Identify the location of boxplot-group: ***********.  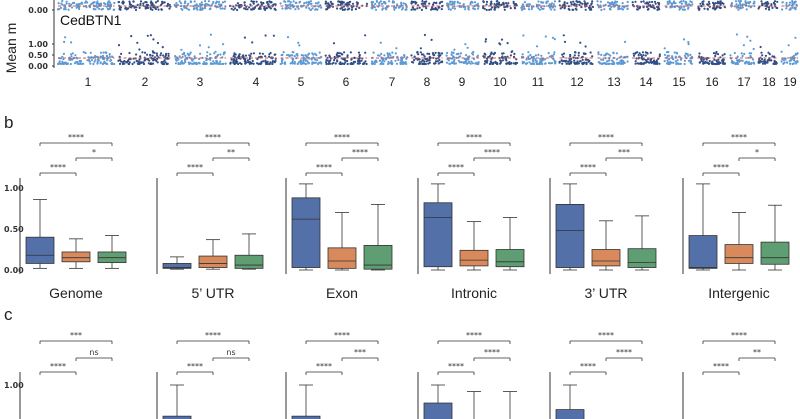
(332, 375).